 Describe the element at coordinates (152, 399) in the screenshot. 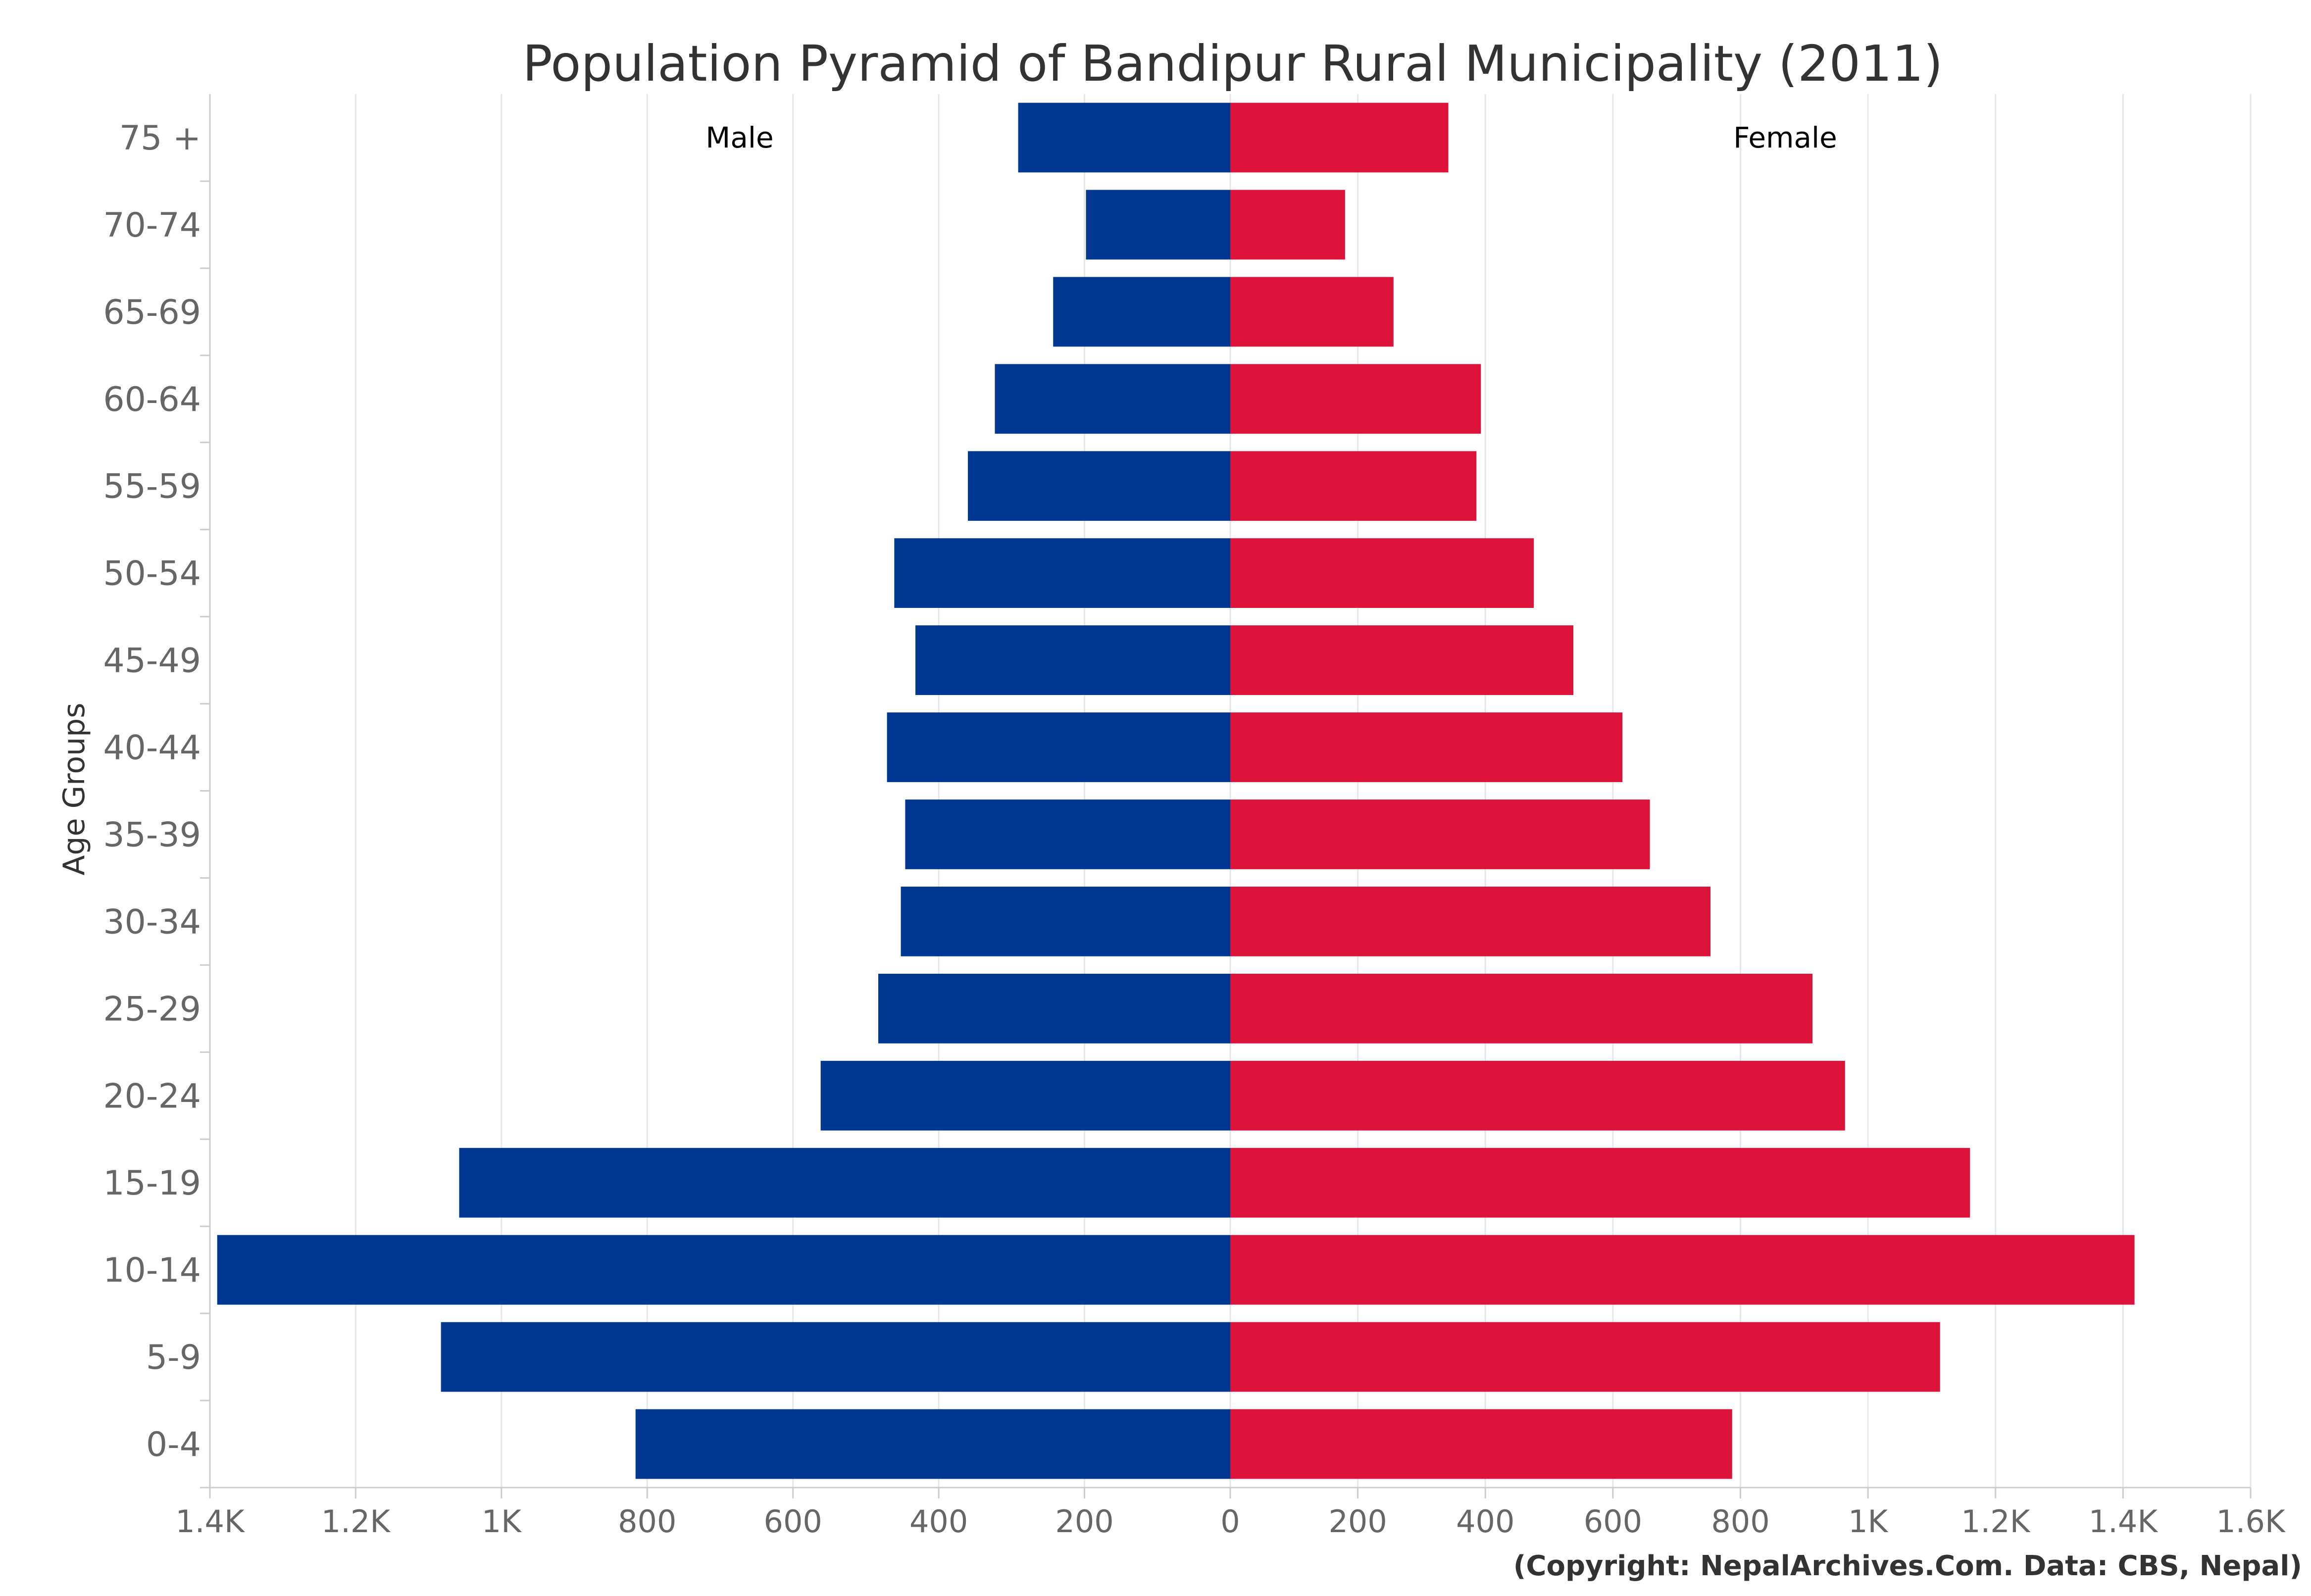

I see `y-tick-label-60-64: 60-64` at that location.